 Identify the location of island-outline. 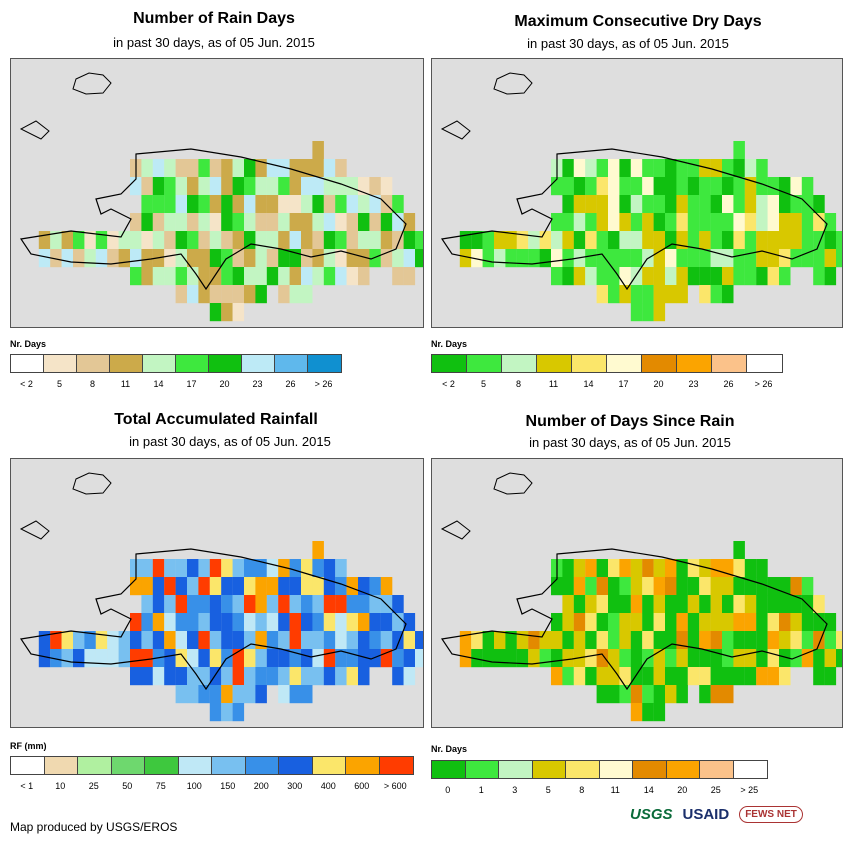
(634, 219).